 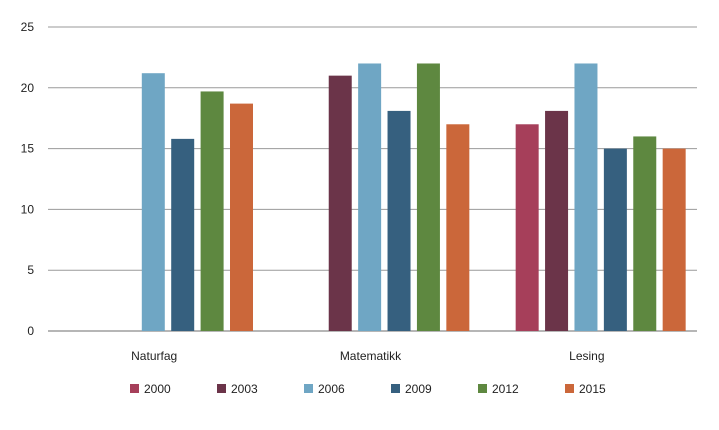 I want to click on legend-label: 2003, so click(x=244, y=389).